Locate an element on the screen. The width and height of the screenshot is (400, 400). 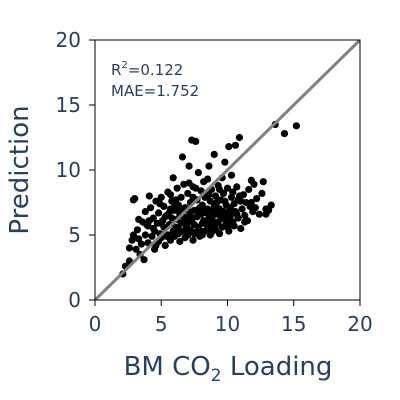
y-tick-label: 10 is located at coordinates (68, 170).